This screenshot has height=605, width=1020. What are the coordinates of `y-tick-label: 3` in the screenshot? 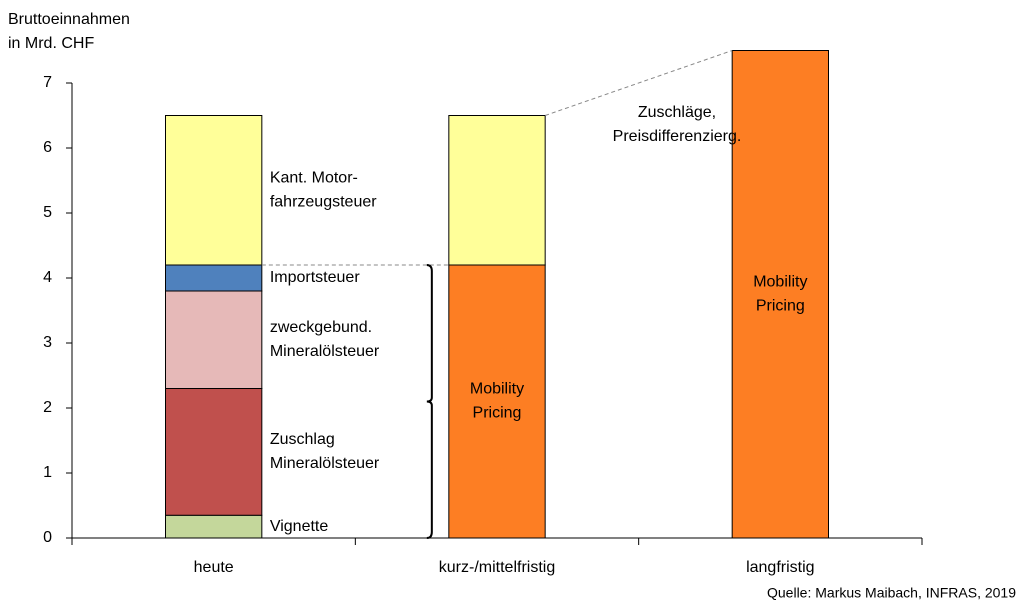 It's located at (47, 342).